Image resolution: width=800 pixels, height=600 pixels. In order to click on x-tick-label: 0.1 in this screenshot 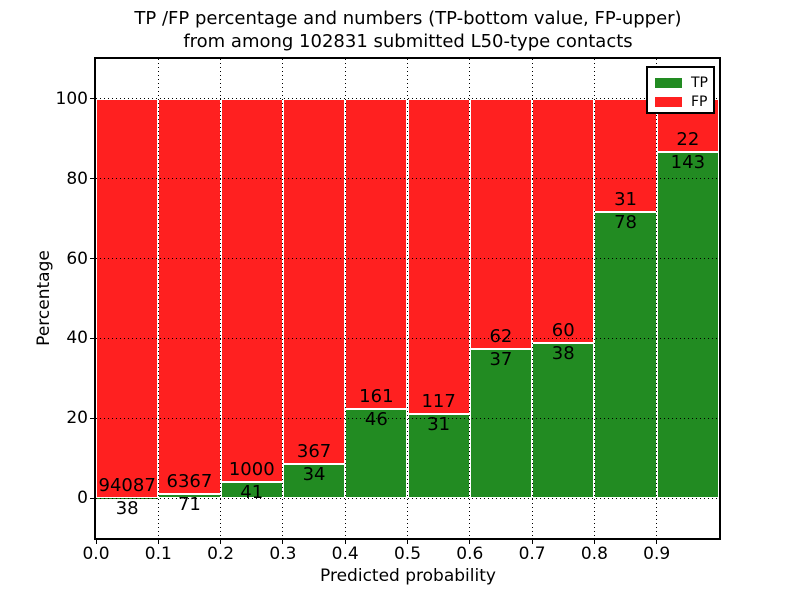, I will do `click(158, 554)`.